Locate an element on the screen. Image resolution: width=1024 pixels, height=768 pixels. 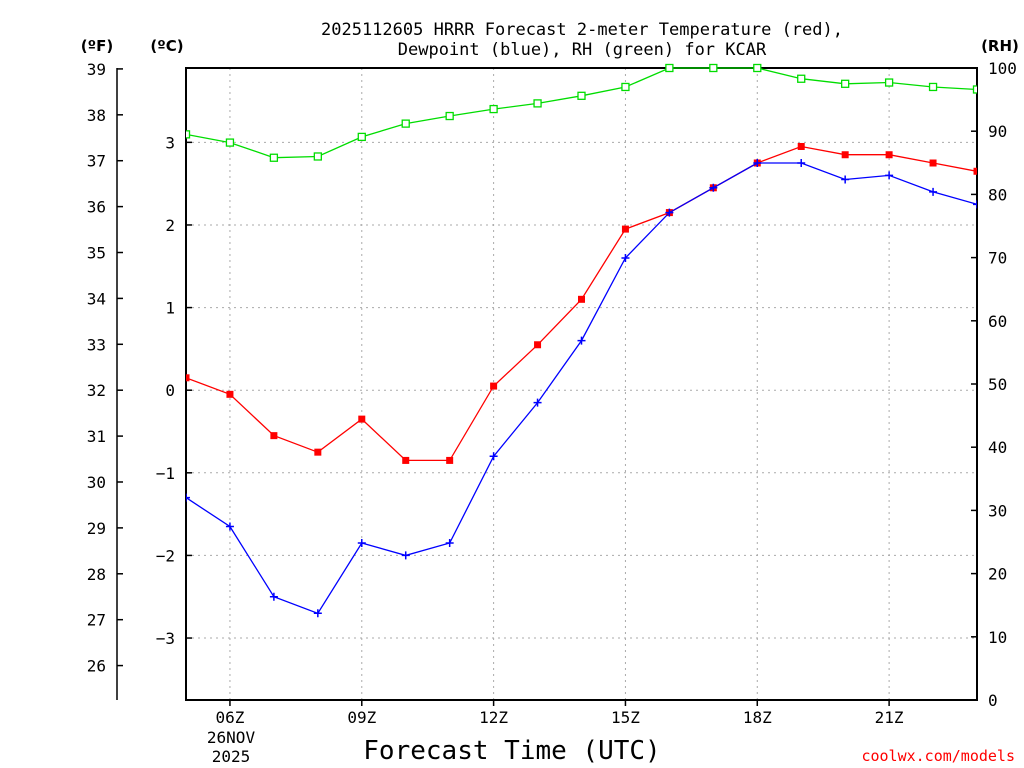
rh-unit-label: (RH) is located at coordinates (1000, 46).